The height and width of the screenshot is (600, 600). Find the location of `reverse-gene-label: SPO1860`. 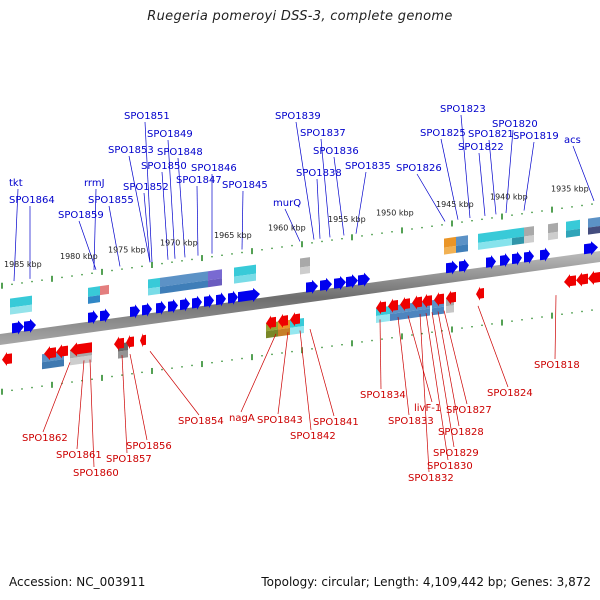

reverse-gene-label: SPO1860 is located at coordinates (96, 473).